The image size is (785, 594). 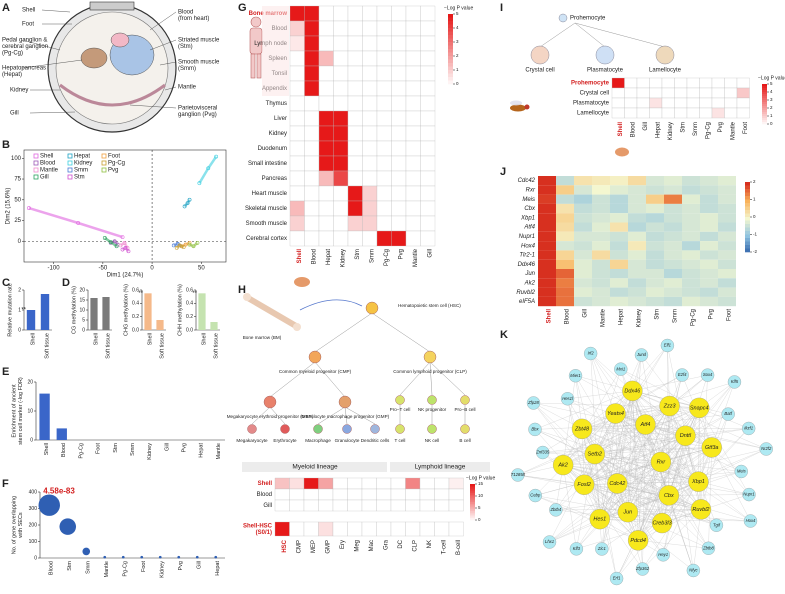 What do you see at coordinates (518, 474) in the screenshot?
I see `gene-label: T12858` at bounding box center [518, 474].